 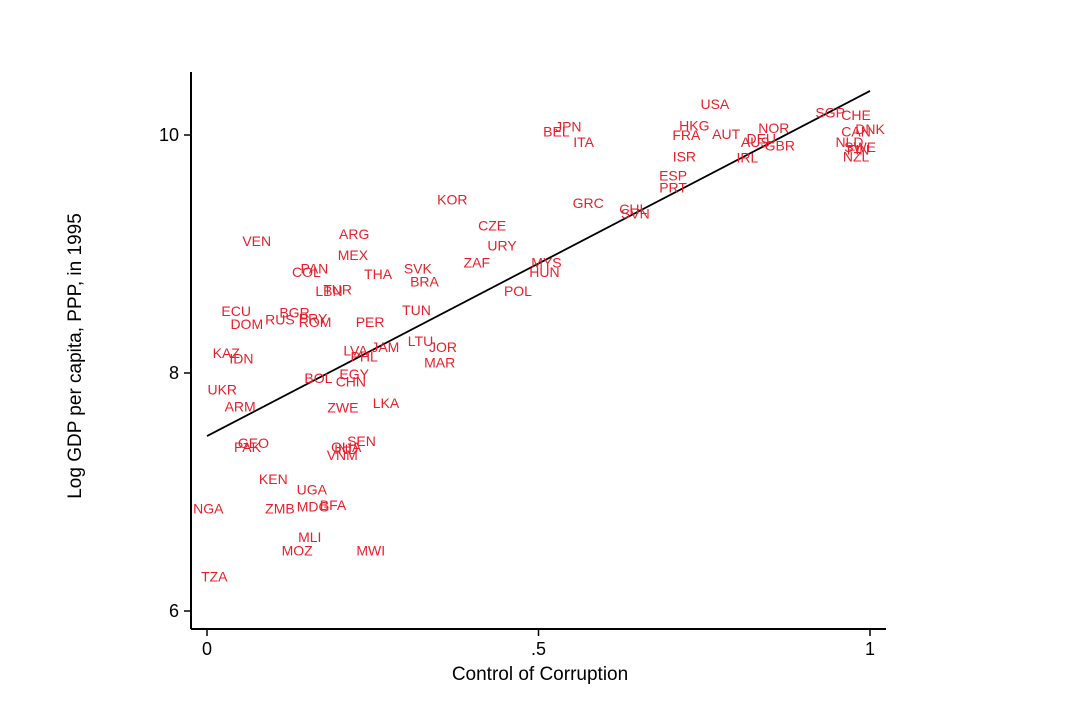 What do you see at coordinates (773, 128) in the screenshot?
I see `data-point-nor: NOR` at bounding box center [773, 128].